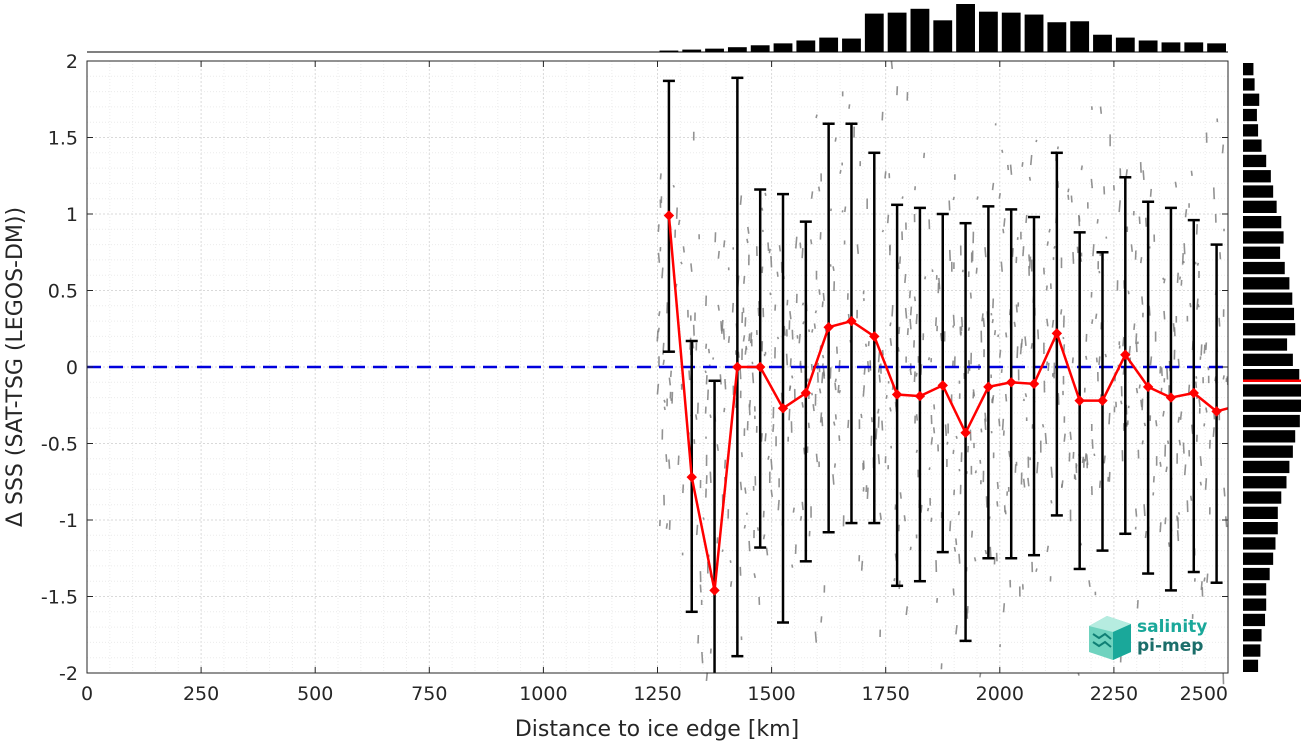 The image size is (1302, 747). Describe the element at coordinates (657, 28) in the screenshot. I see `top-histogram` at that location.